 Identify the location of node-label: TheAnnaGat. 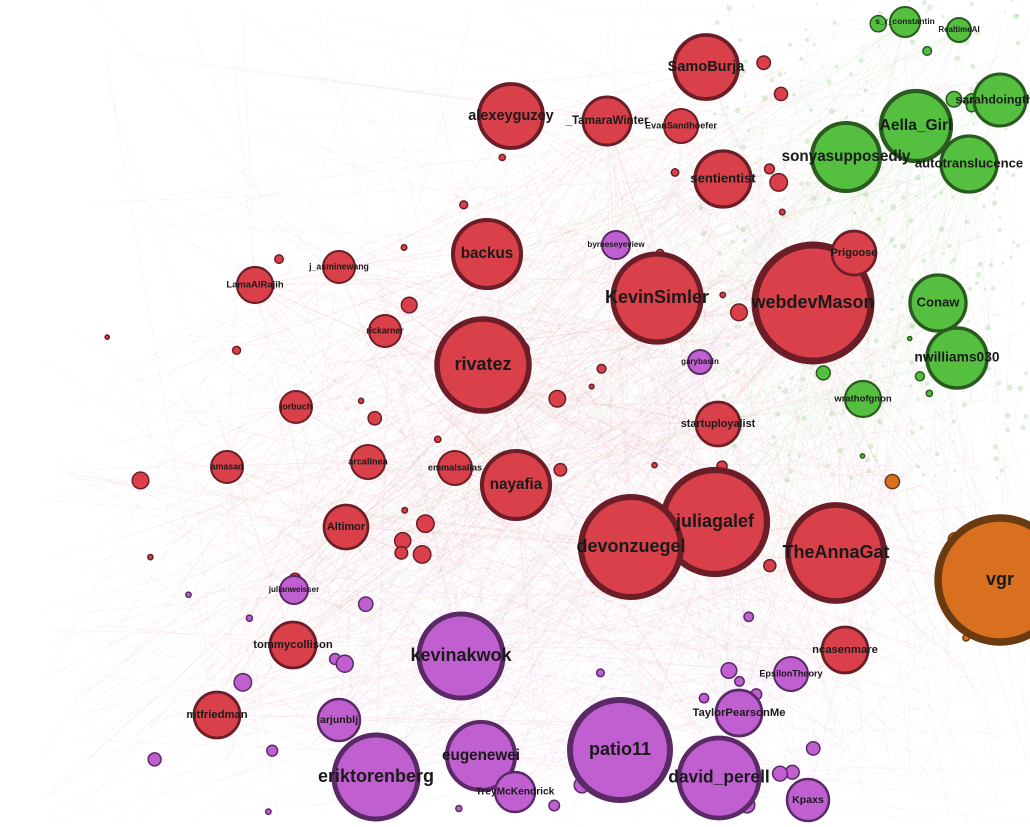
(835, 552).